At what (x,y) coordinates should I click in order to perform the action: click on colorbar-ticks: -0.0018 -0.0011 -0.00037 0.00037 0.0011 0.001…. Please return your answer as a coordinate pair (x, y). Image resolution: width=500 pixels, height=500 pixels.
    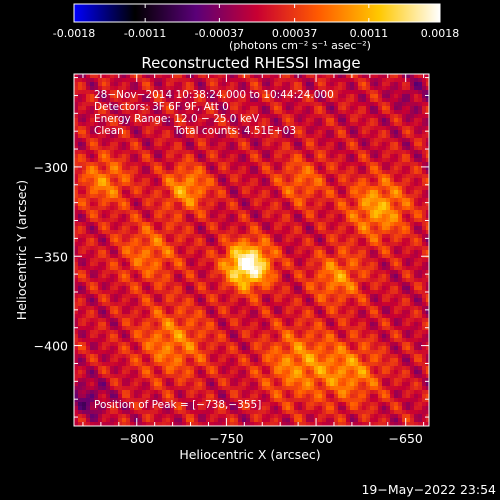
    Looking at the image, I should click on (256, 22).